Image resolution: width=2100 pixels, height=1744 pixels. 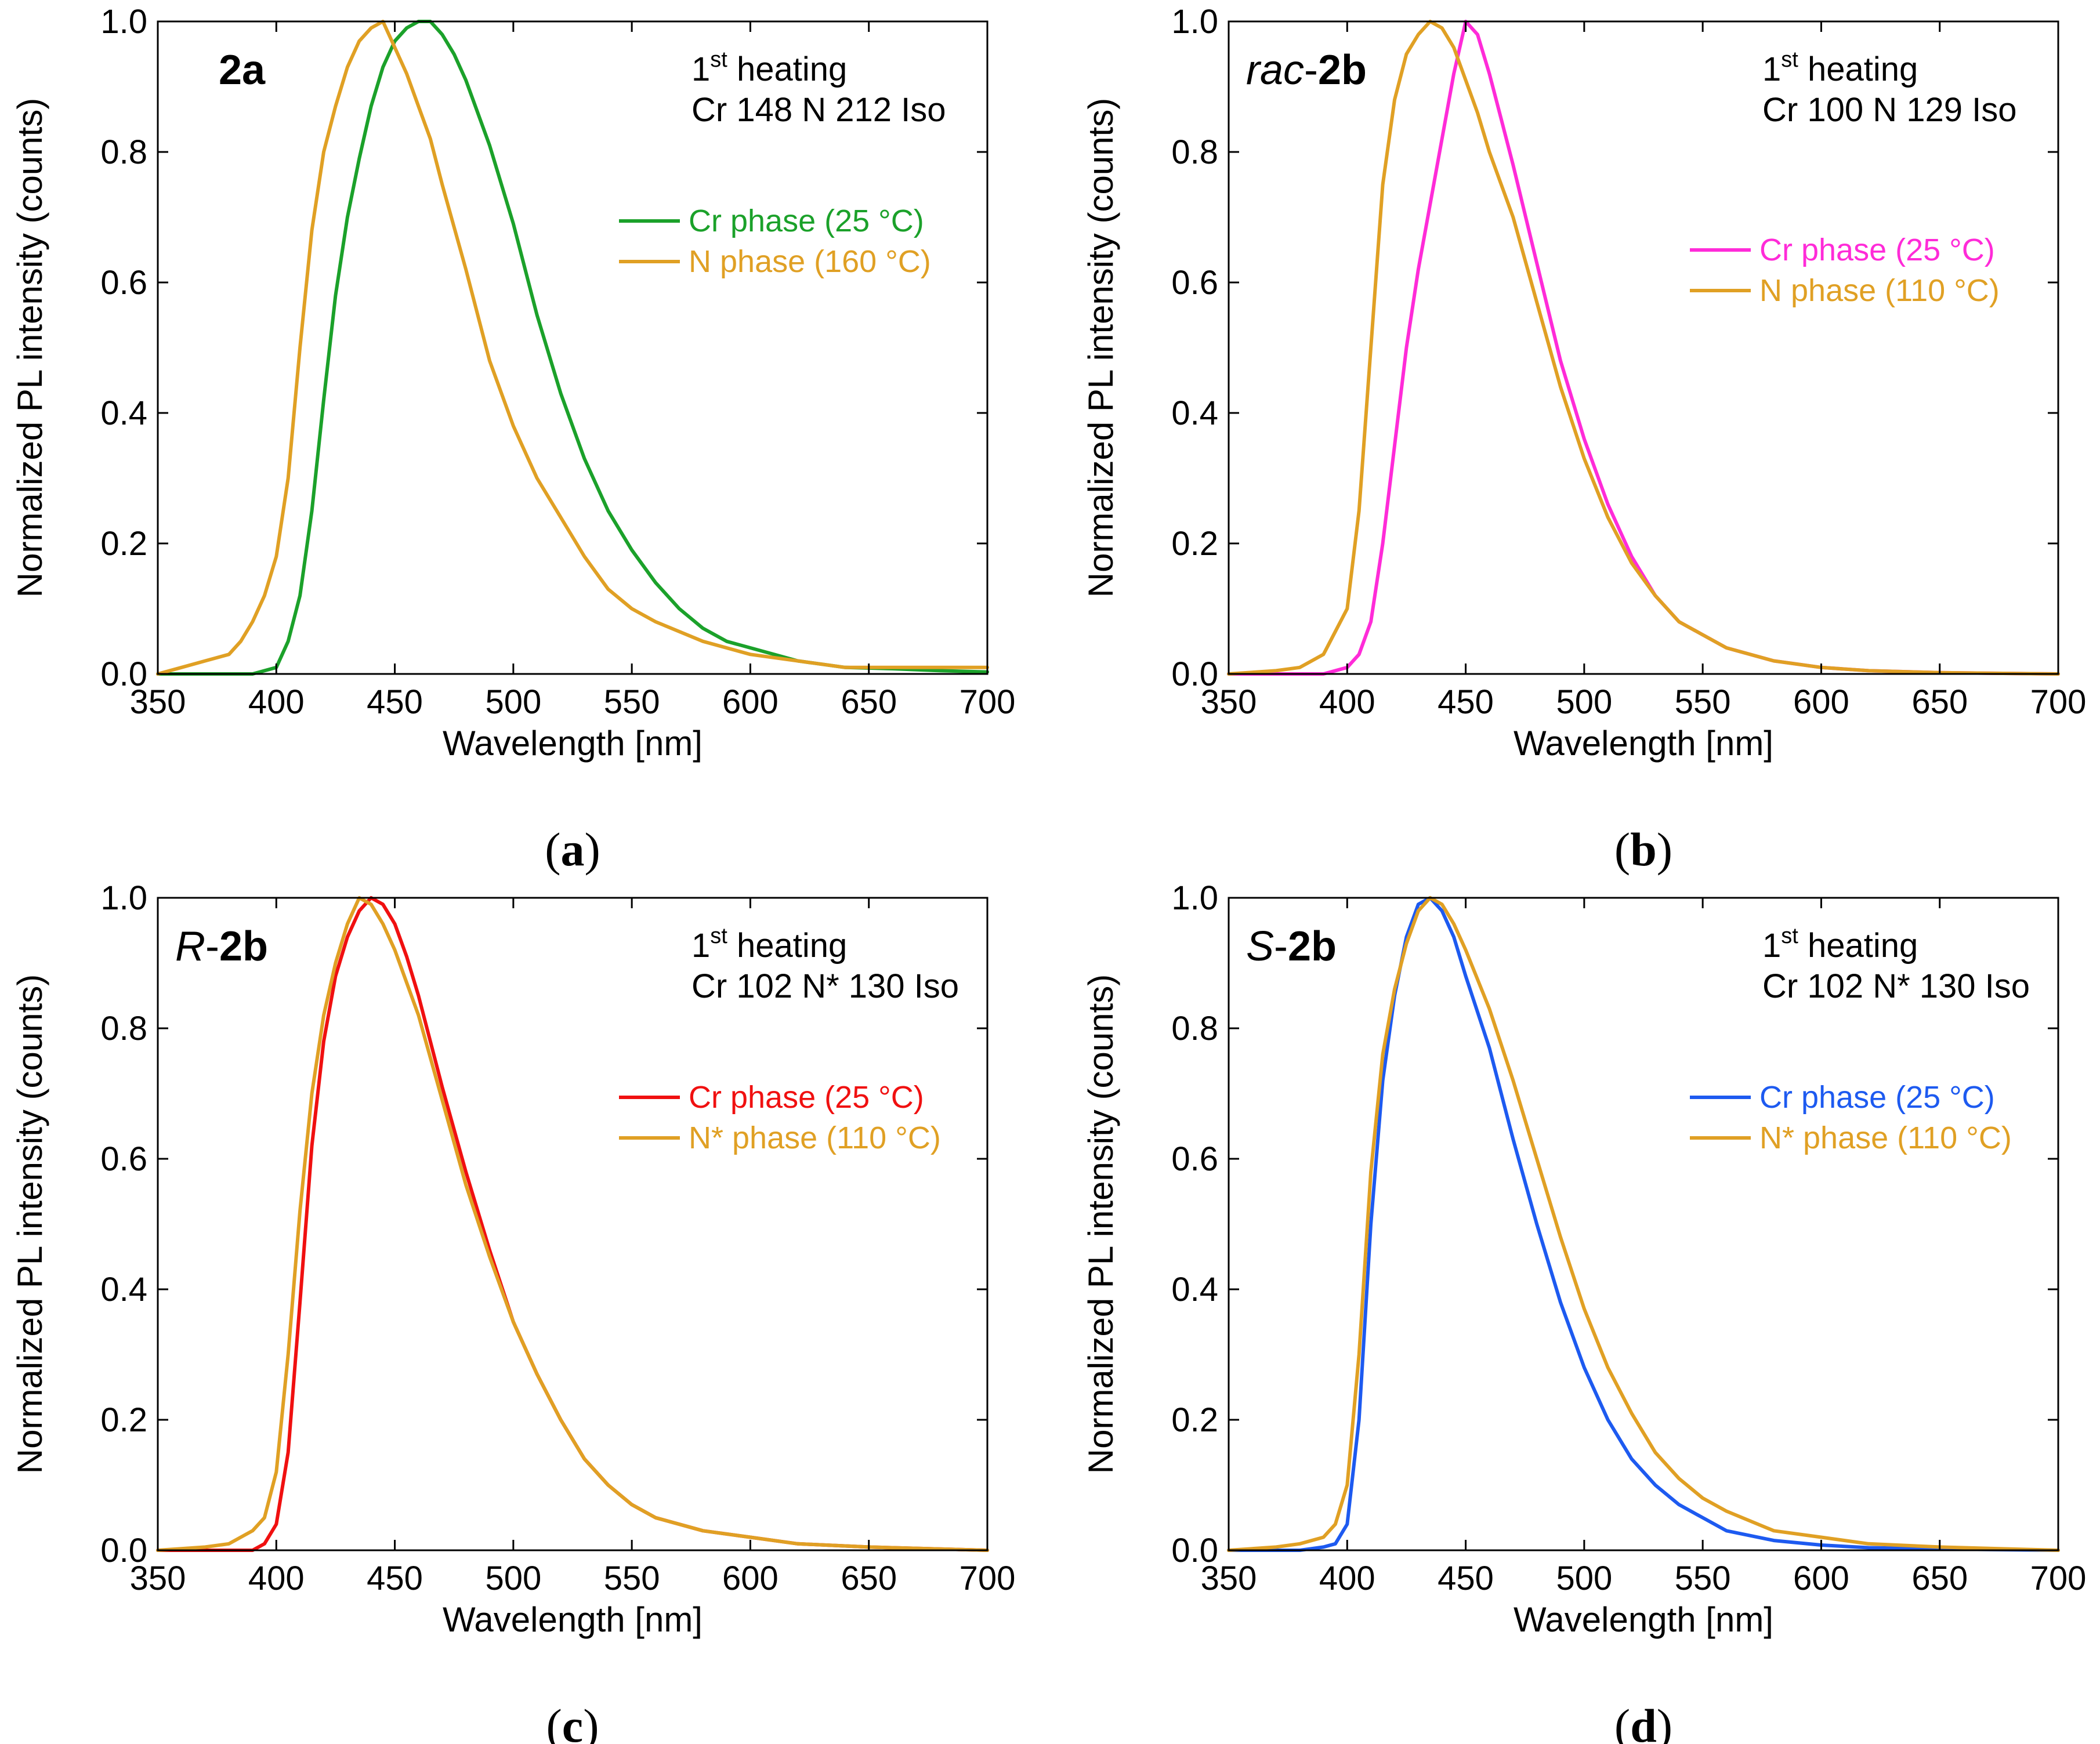 I want to click on panel-label-letter: c, so click(x=572, y=1721).